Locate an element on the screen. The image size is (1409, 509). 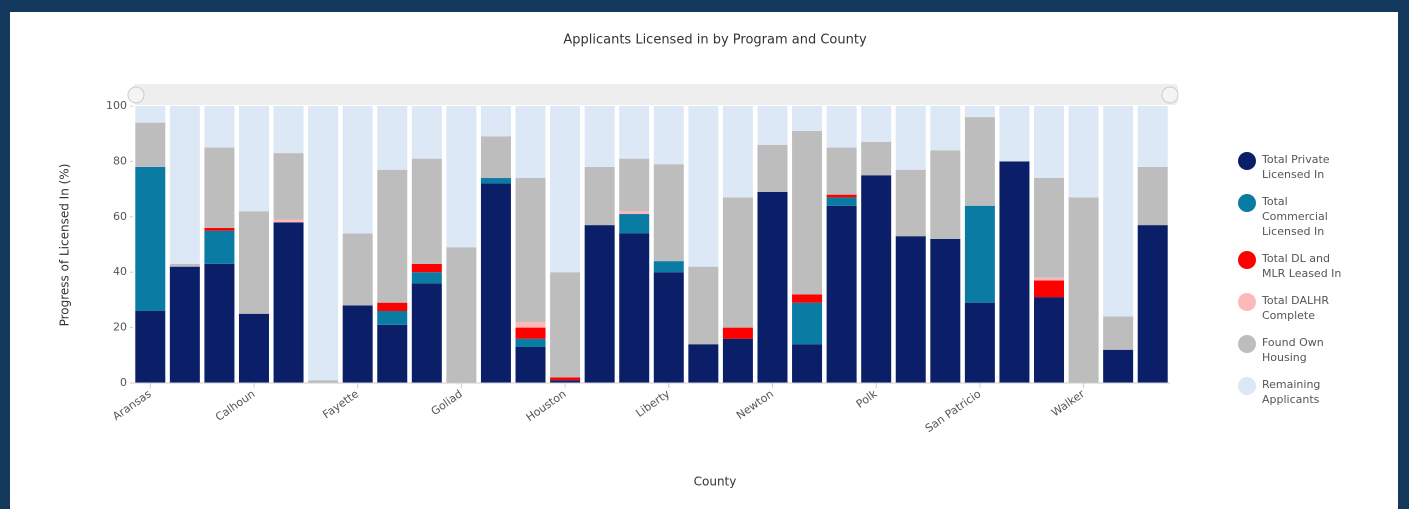
x-tick-label: Walker is located at coordinates (1068, 403).